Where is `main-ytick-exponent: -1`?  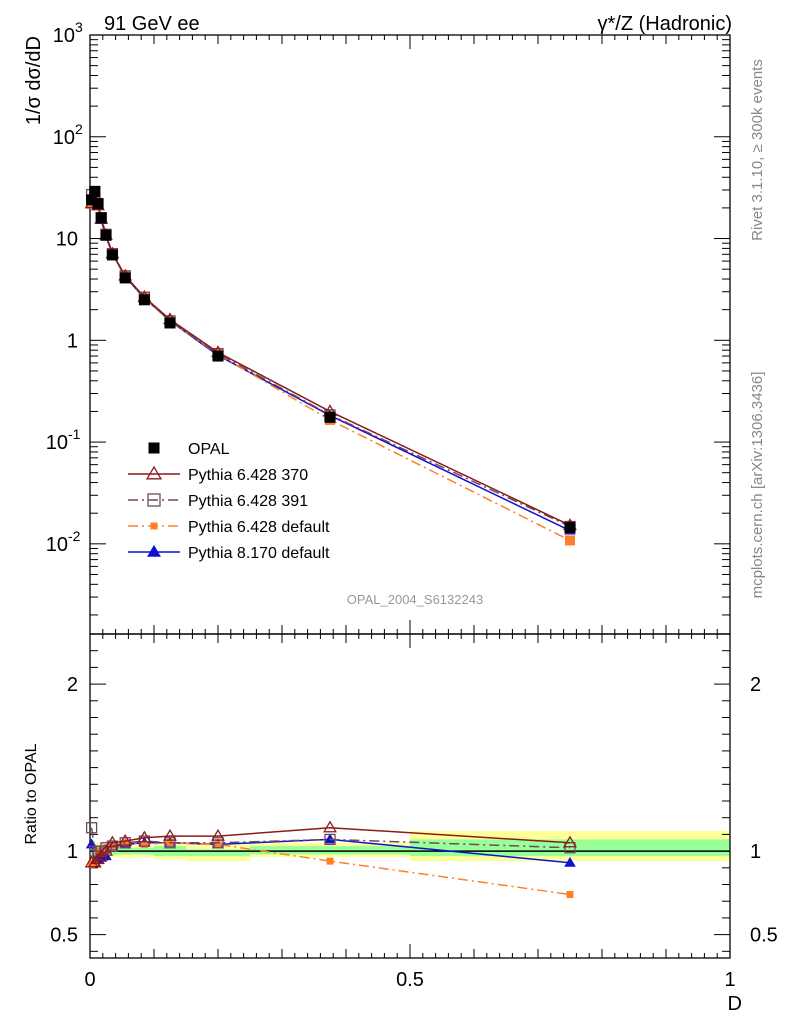
main-ytick-exponent: -1 is located at coordinates (74, 434).